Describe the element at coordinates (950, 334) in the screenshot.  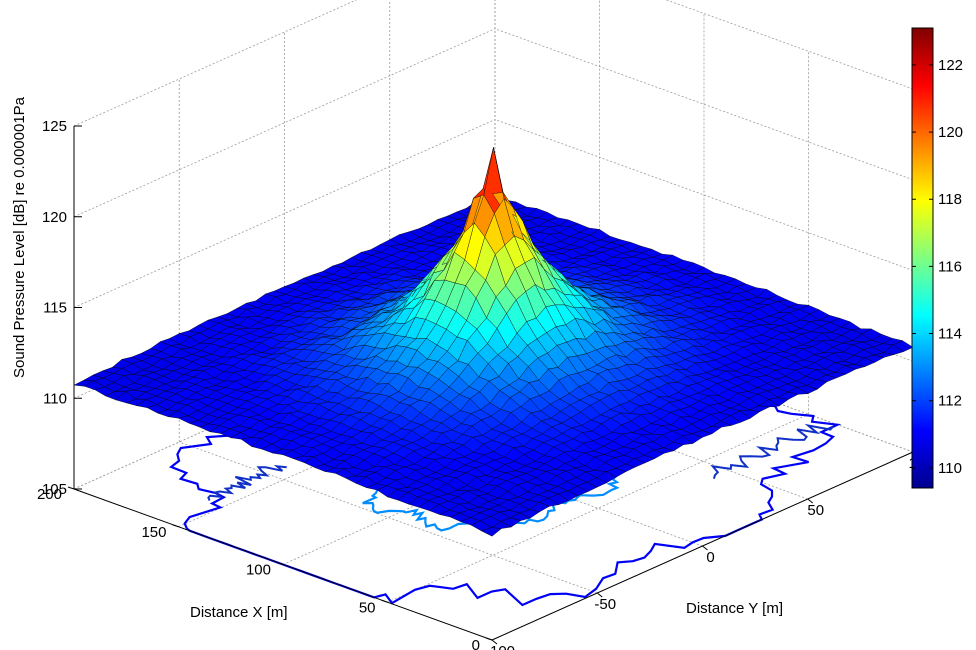
I see `colorbar-tick-label: 114` at that location.